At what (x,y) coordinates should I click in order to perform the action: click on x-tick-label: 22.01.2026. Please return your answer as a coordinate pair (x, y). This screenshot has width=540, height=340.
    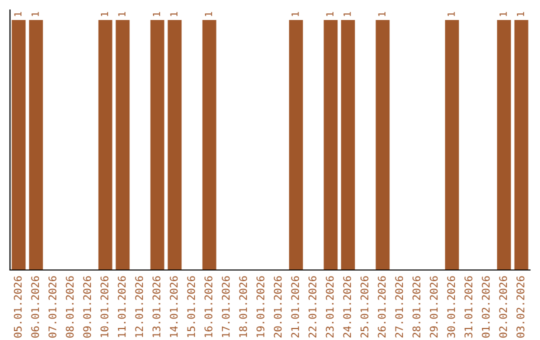
    Looking at the image, I should click on (312, 307).